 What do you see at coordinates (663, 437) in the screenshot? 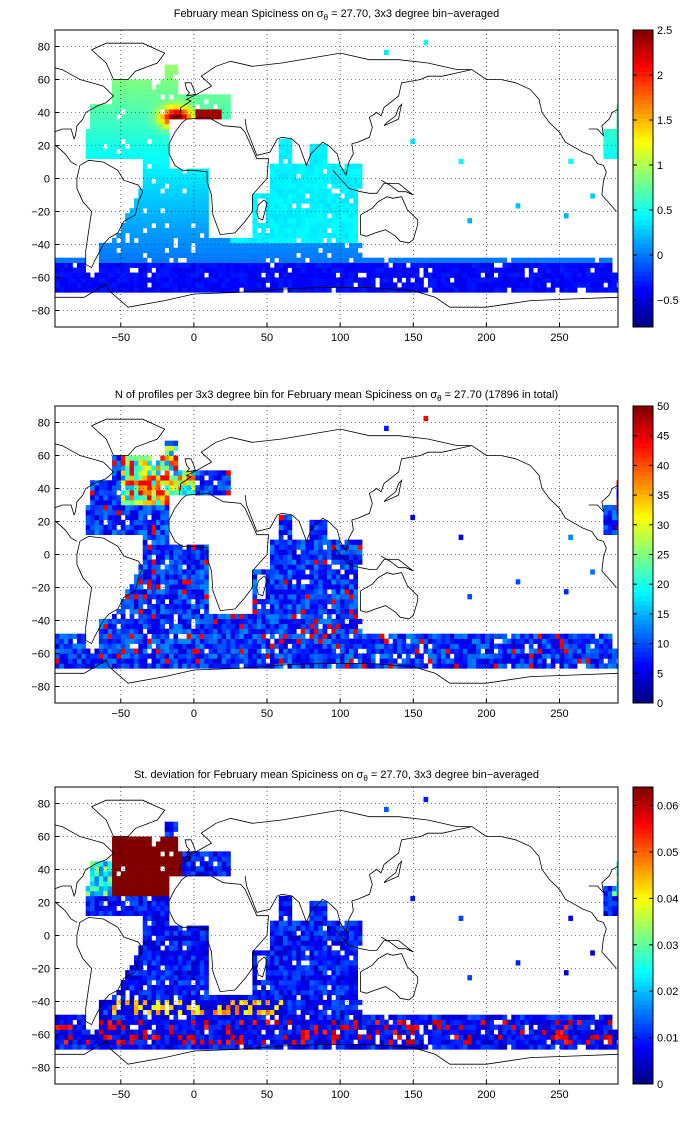
I see `colorbar-tick-label: 45` at bounding box center [663, 437].